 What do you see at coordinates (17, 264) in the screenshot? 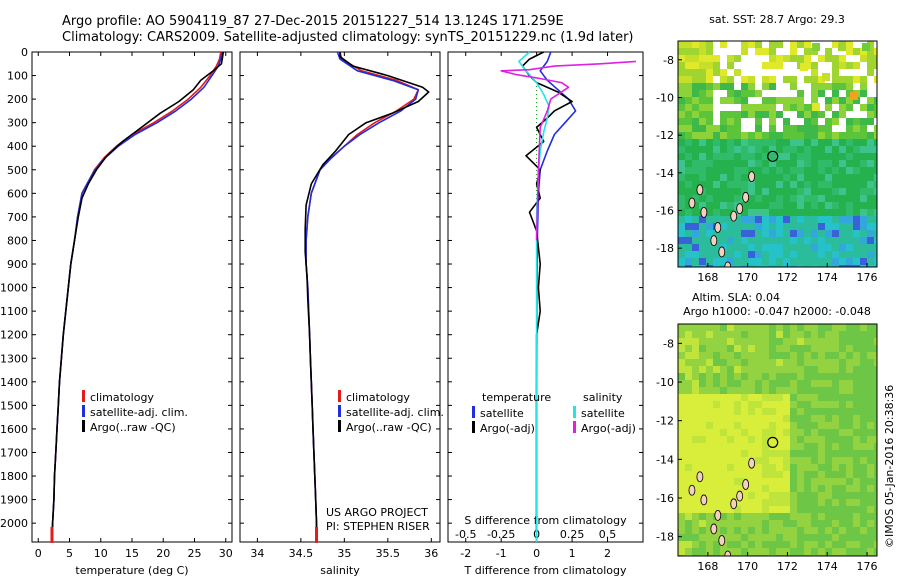
I see `depth-tick-label: 900` at bounding box center [17, 264].